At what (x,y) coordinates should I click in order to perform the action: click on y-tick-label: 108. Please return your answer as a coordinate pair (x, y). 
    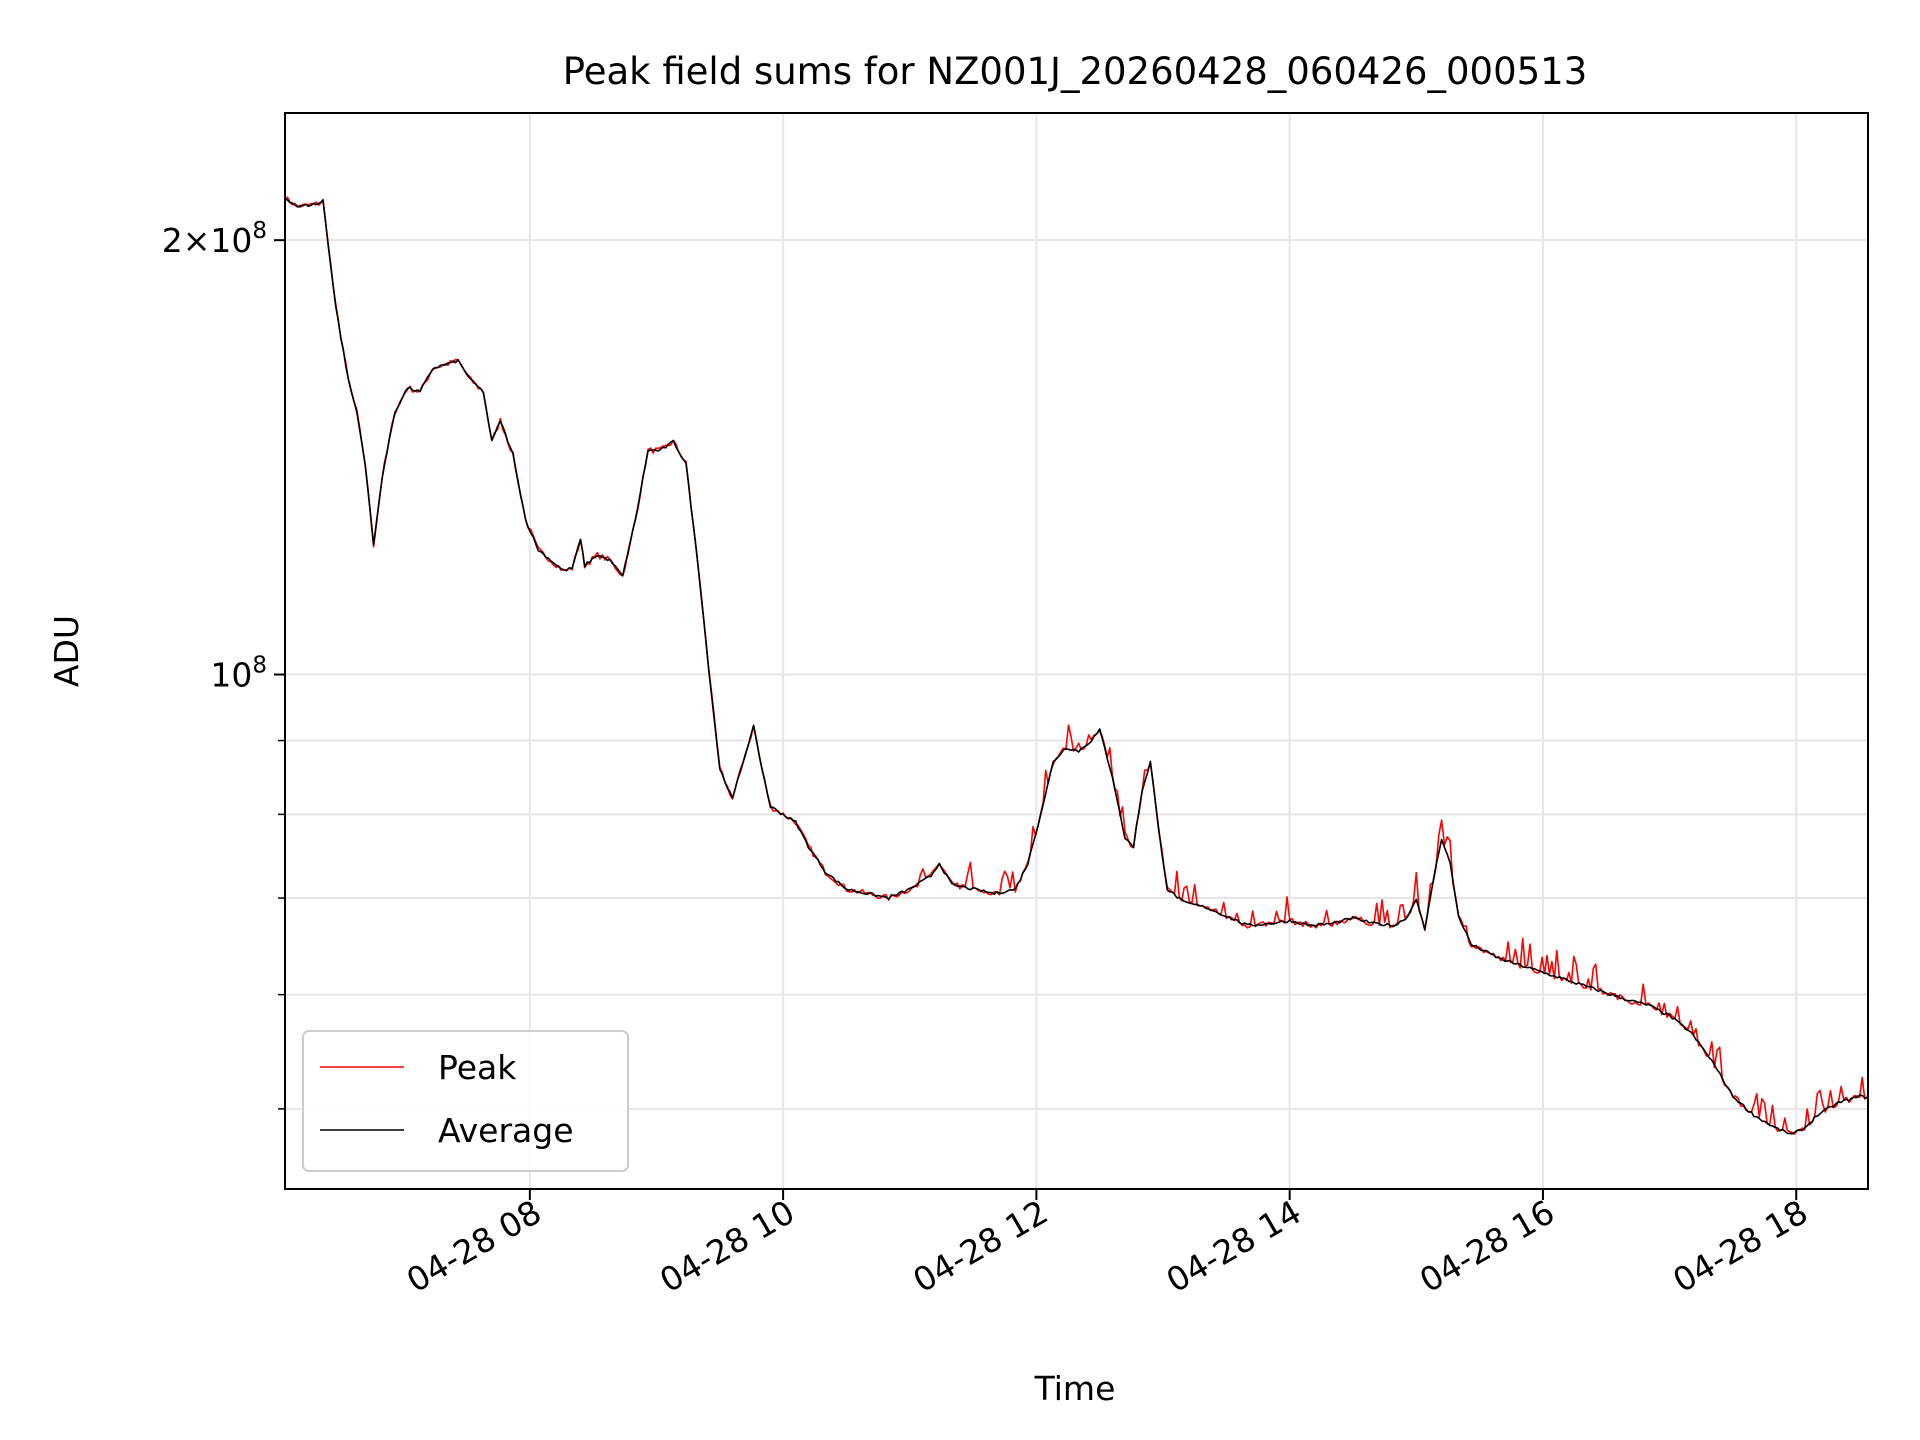
    Looking at the image, I should click on (238, 674).